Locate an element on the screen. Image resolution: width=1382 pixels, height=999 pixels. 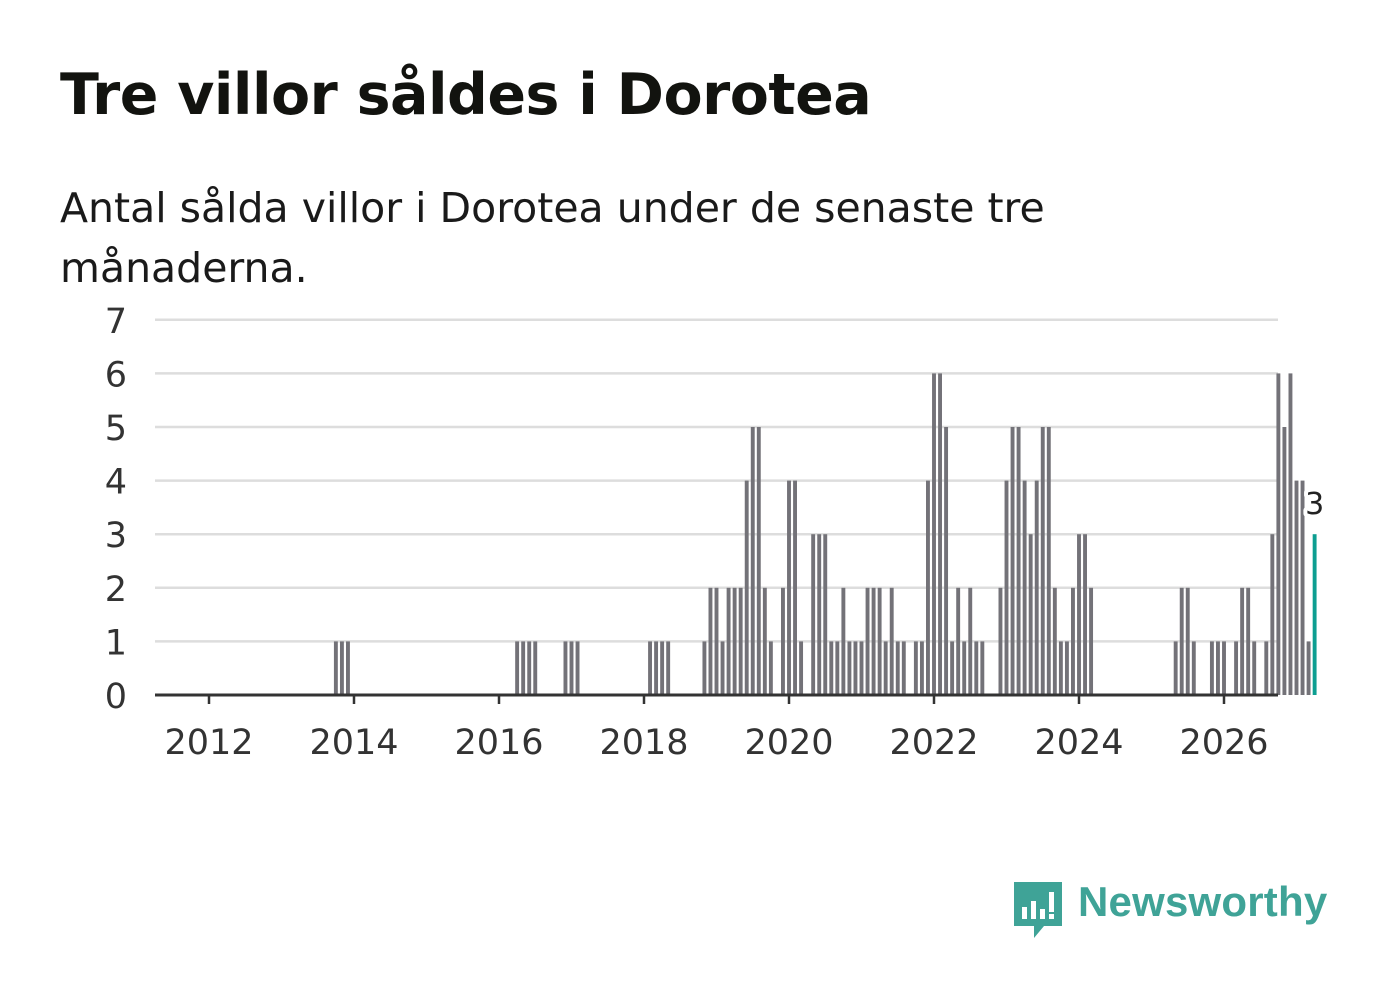
y-tick-label: 0 is located at coordinates (116, 697).